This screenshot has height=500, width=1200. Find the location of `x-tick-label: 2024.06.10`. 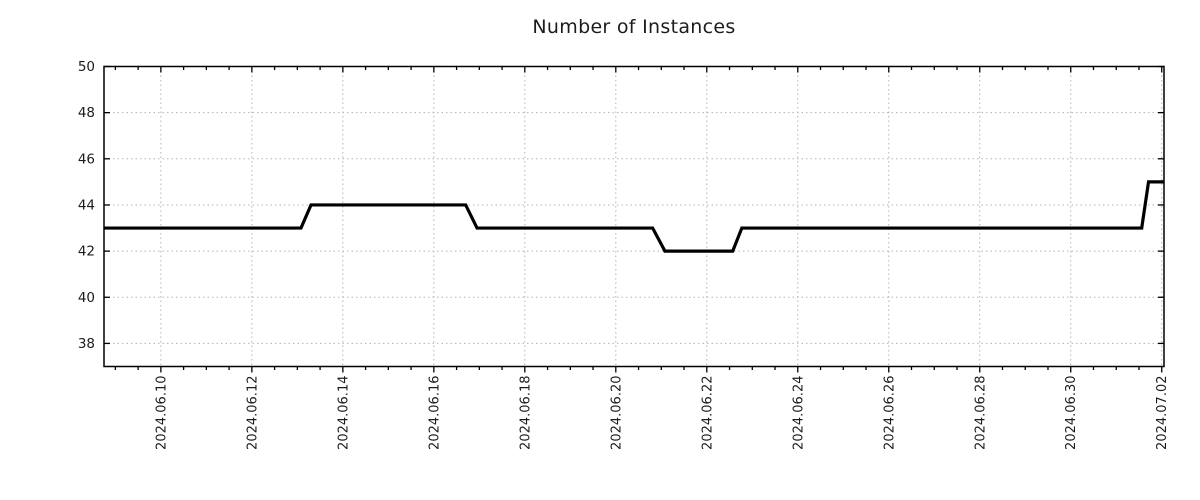

x-tick-label: 2024.06.10 is located at coordinates (161, 413).